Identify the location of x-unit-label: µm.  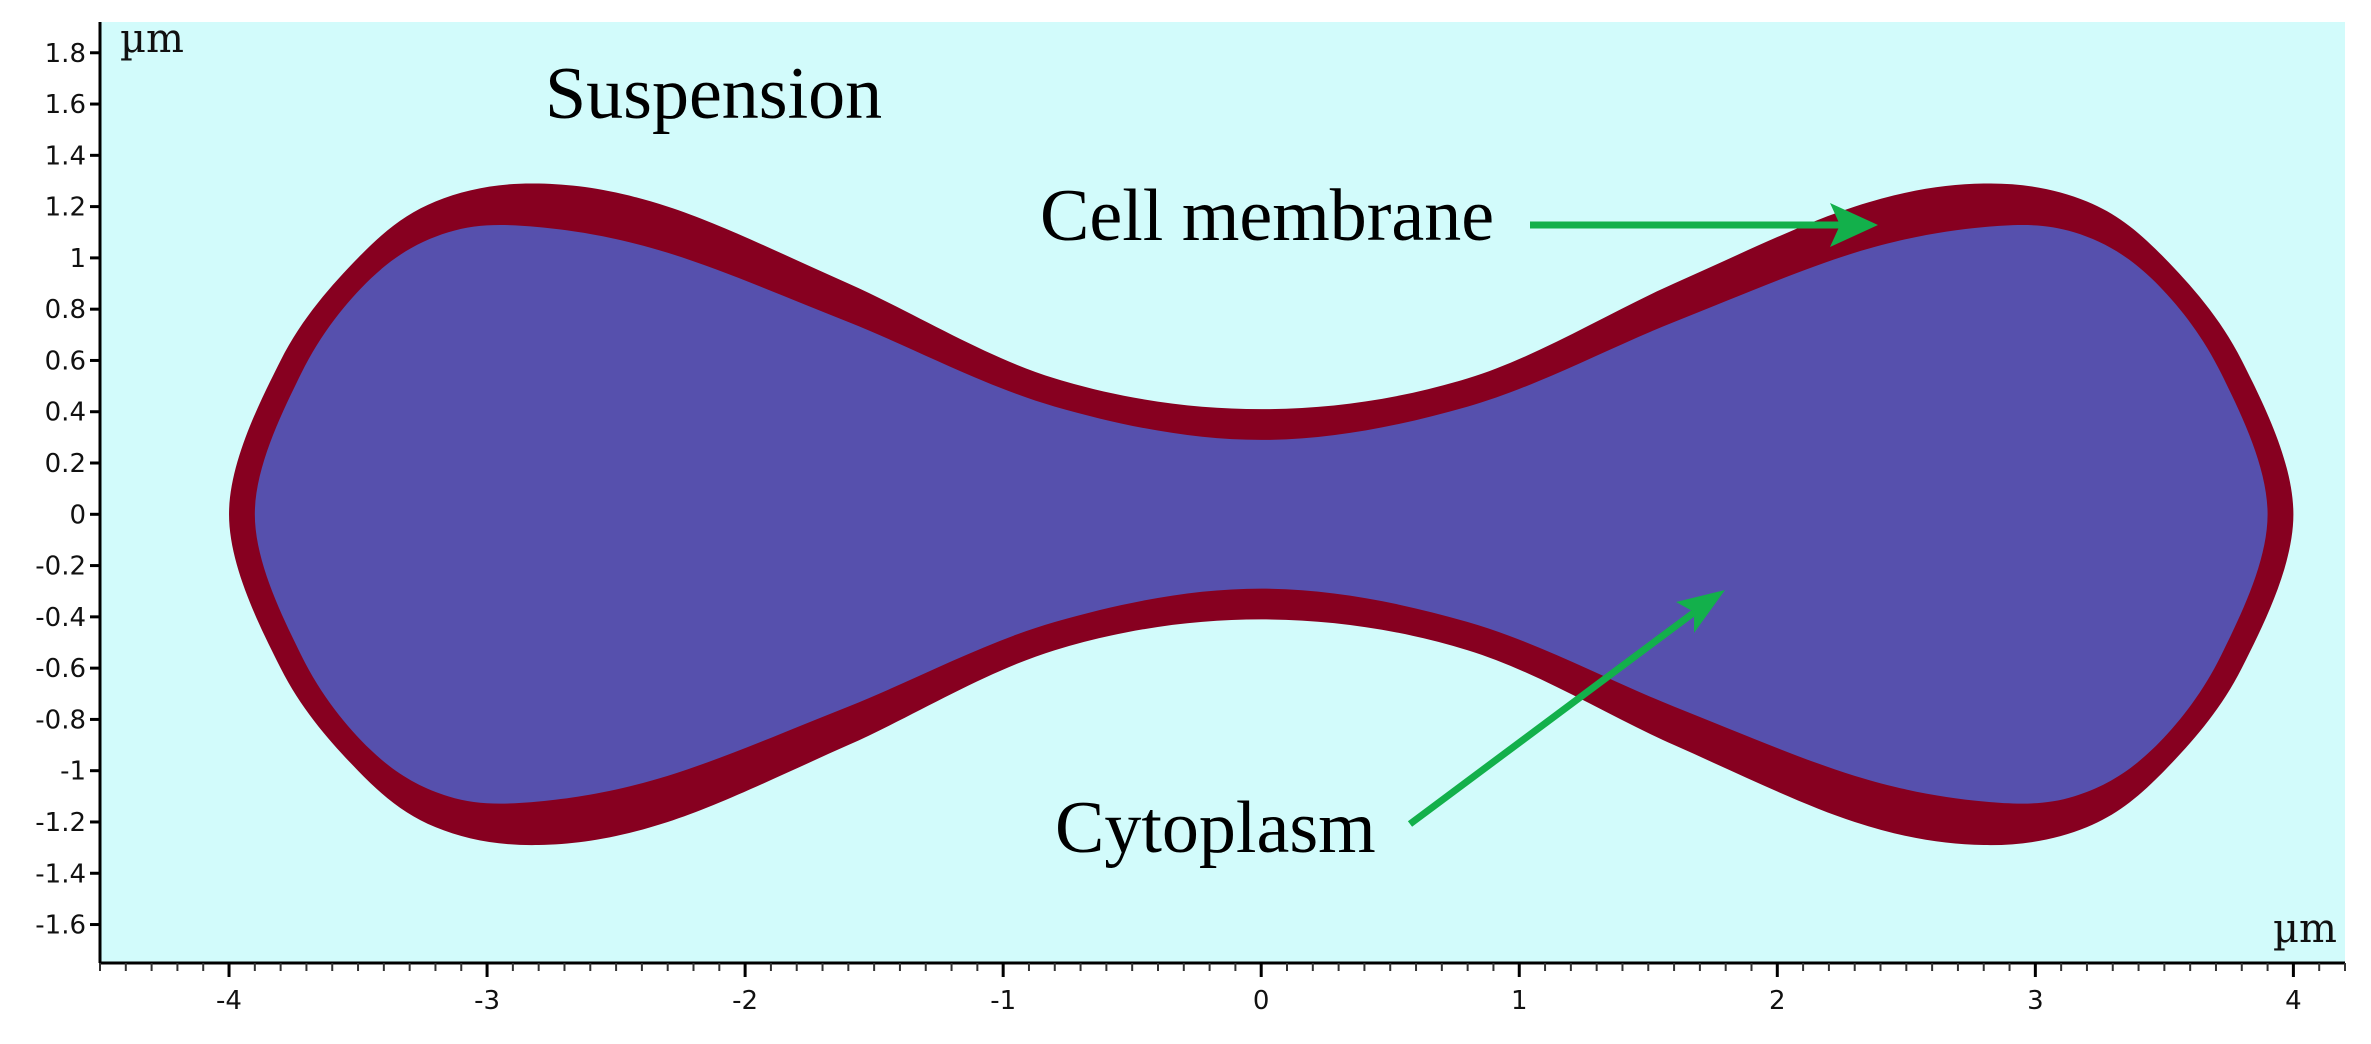
(2305, 929).